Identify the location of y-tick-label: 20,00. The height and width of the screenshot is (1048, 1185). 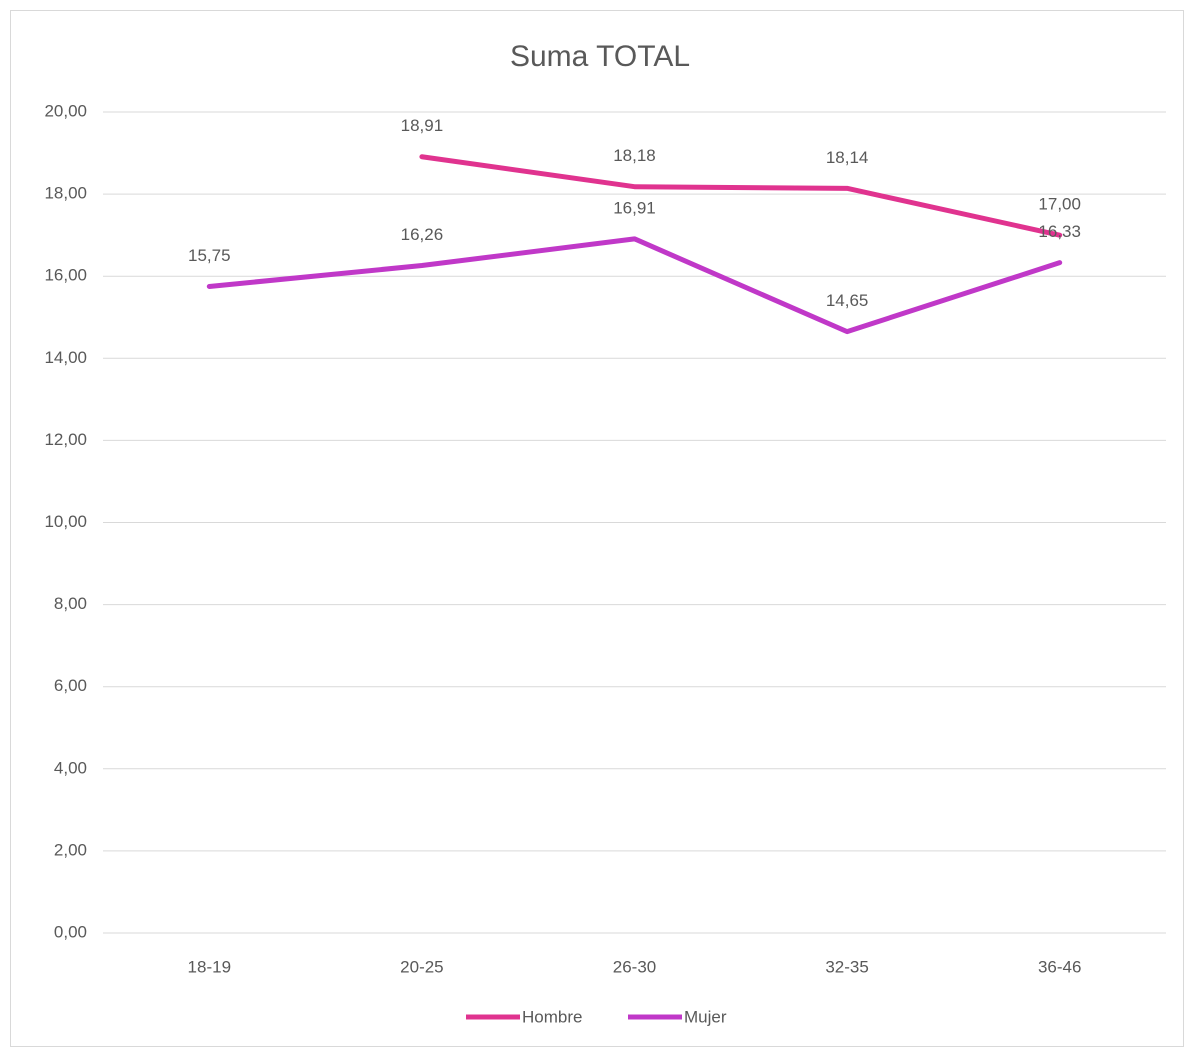
(65, 110).